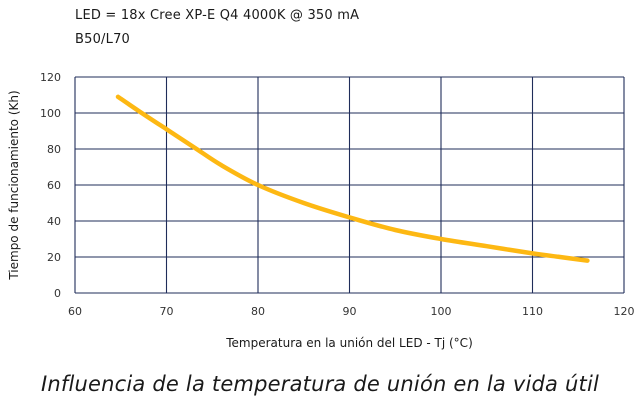  I want to click on y-tick-label: 20, so click(54, 257).